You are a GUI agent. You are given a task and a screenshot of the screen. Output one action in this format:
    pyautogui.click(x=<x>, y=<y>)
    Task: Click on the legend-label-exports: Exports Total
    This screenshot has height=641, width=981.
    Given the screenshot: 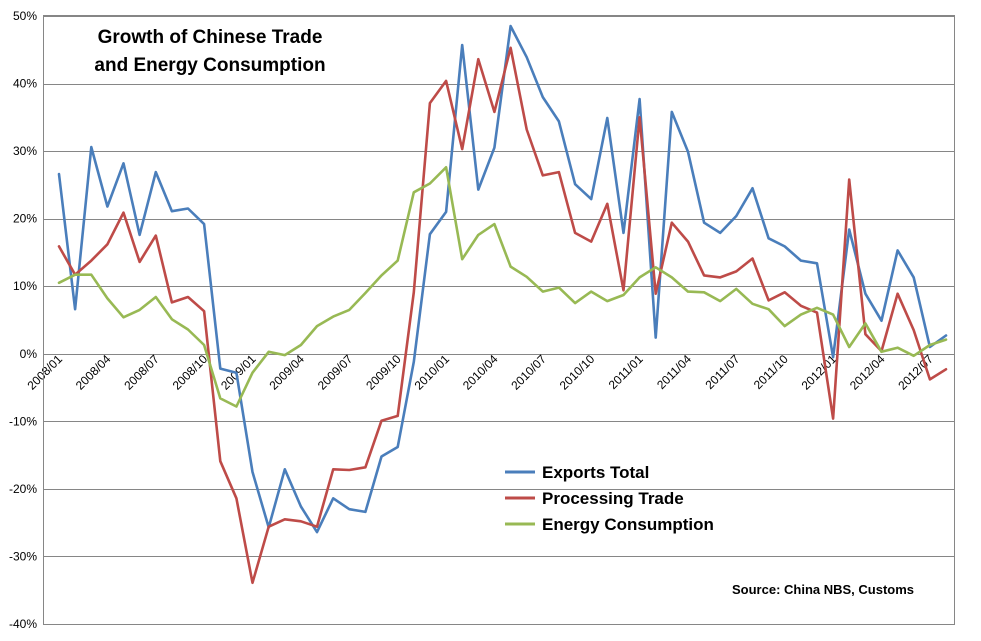 What is the action you would take?
    pyautogui.click(x=595, y=472)
    